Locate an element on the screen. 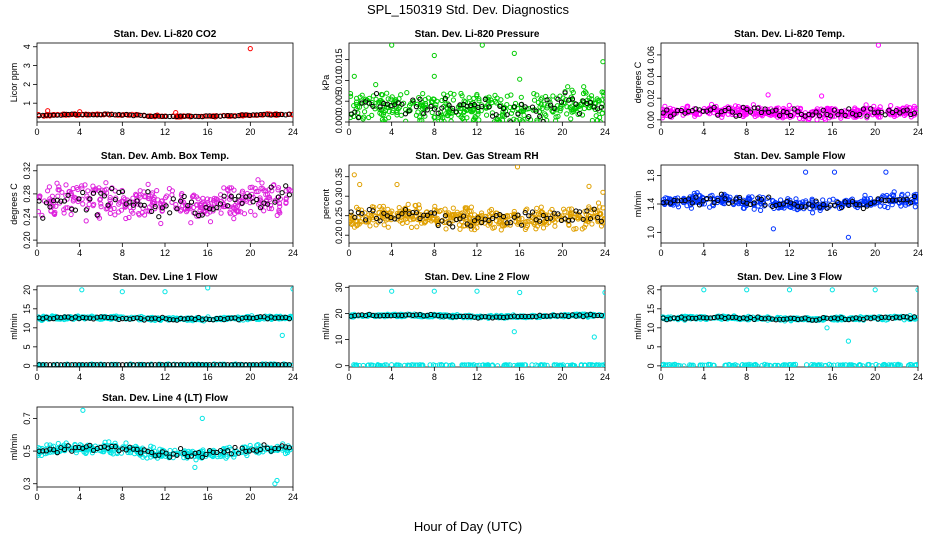 The width and height of the screenshot is (936, 540). x-tick-label: 24 is located at coordinates (293, 253).